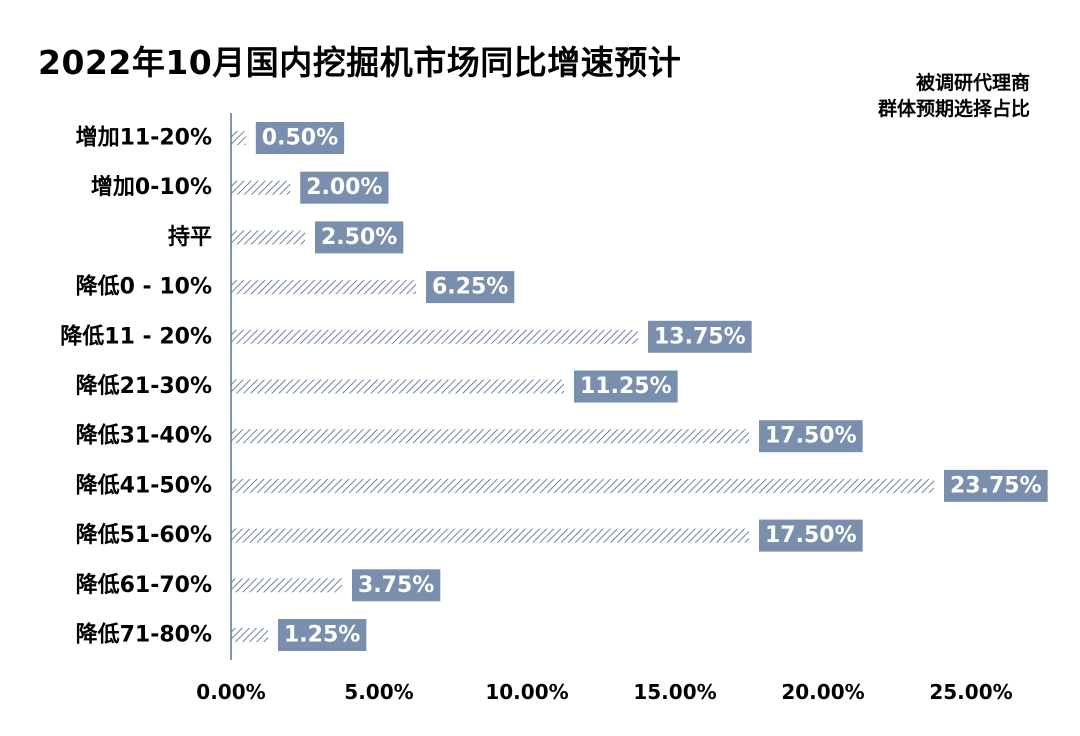 The width and height of the screenshot is (1080, 736). What do you see at coordinates (144, 436) in the screenshot?
I see `category-label-6: 降低31-40%` at bounding box center [144, 436].